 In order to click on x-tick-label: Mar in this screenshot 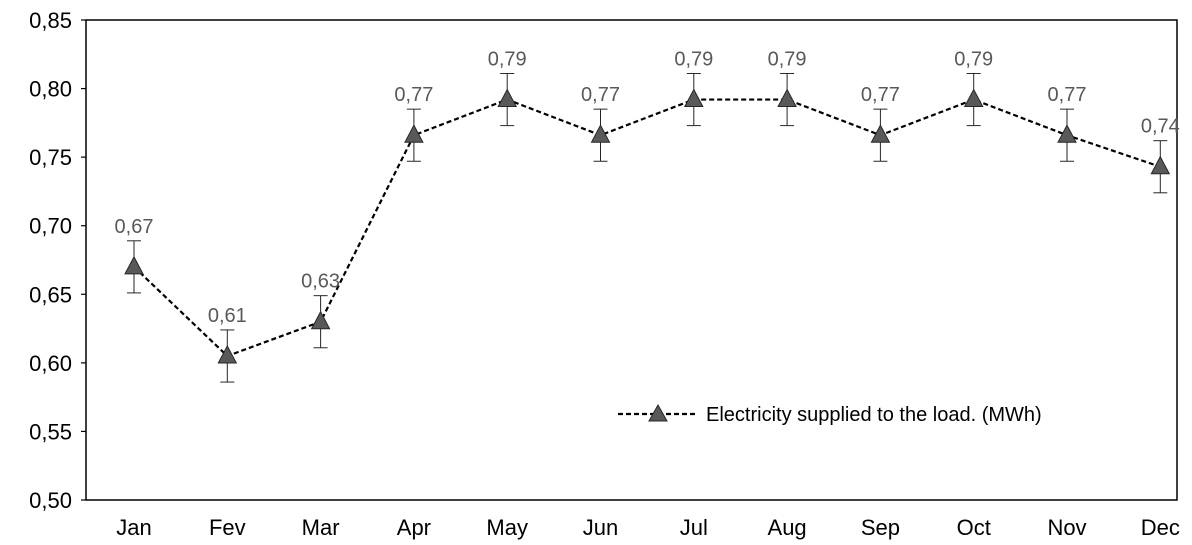, I will do `click(321, 527)`.